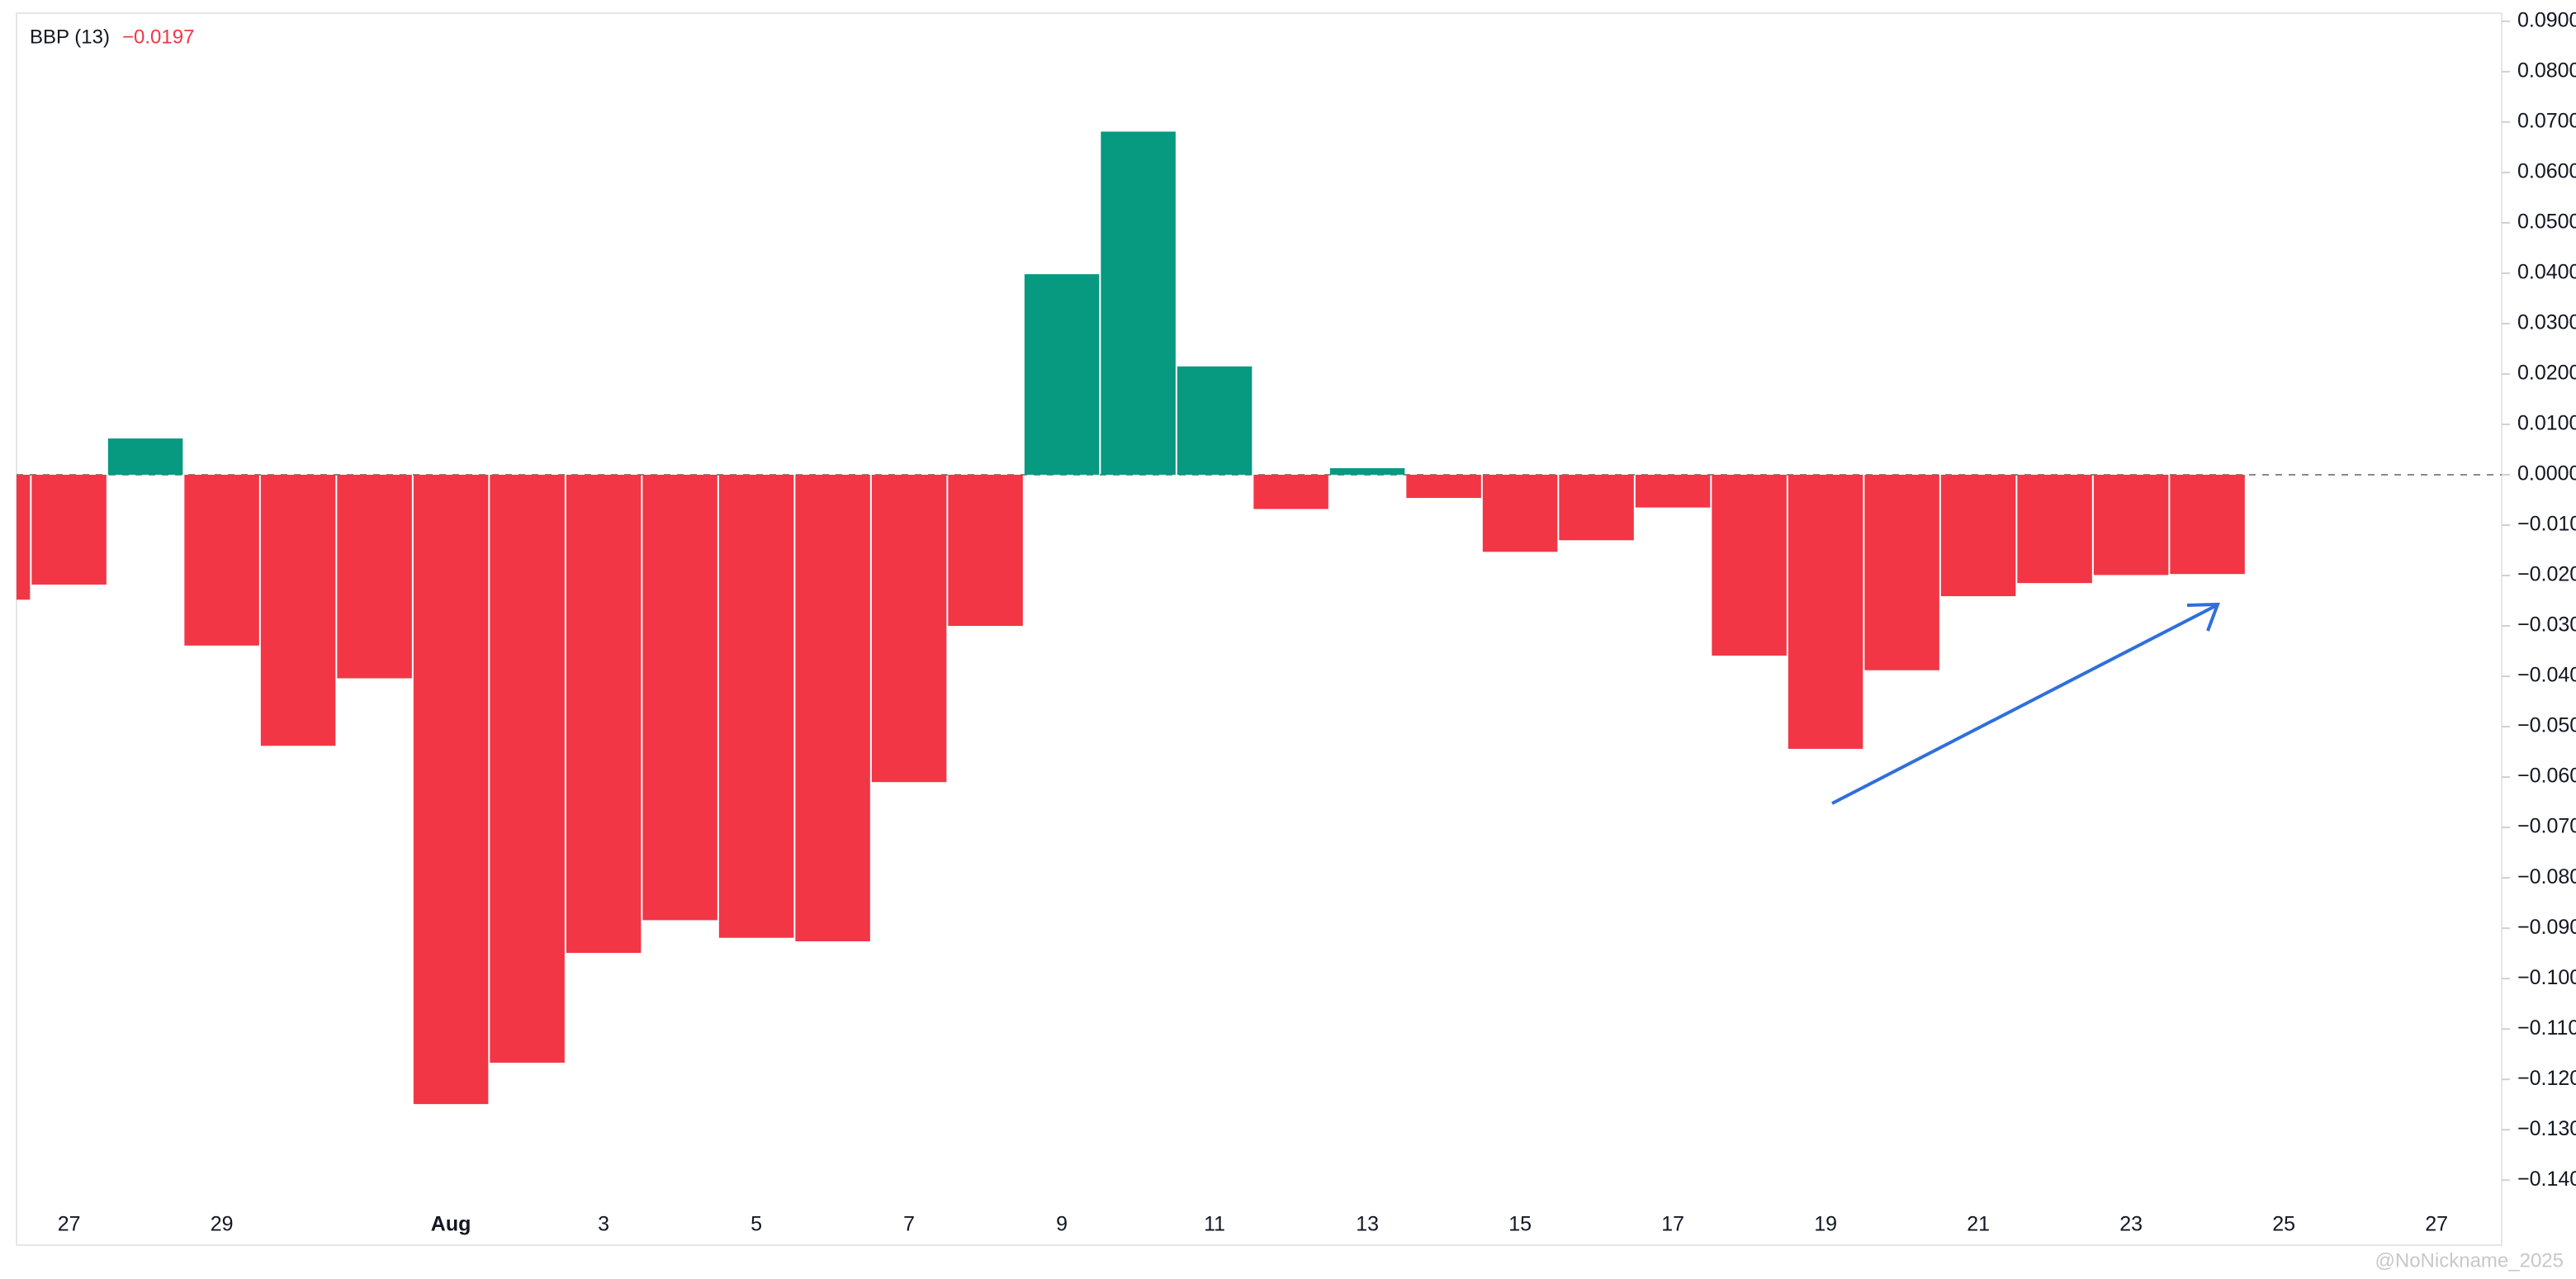 The height and width of the screenshot is (1279, 2576). Describe the element at coordinates (2546, 1129) in the screenshot. I see `y-tick-label: −0.1300` at that location.